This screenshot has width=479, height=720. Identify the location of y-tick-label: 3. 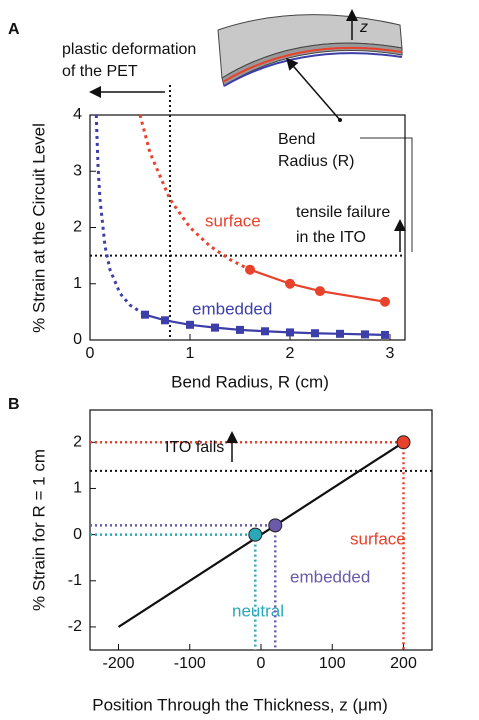
(77, 170).